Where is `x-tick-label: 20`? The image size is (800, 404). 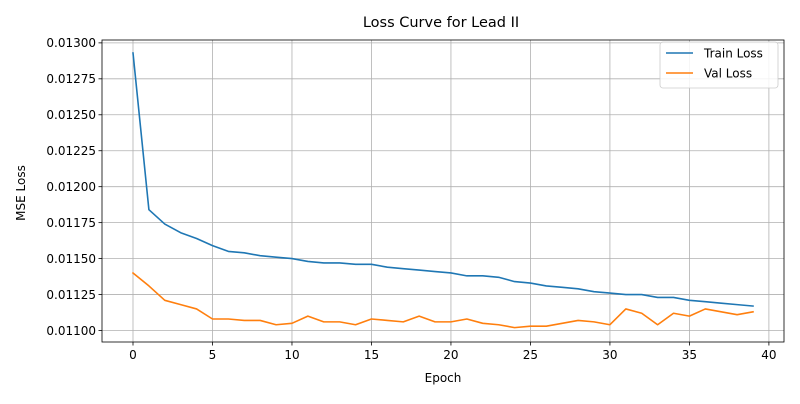
x-tick-label: 20 is located at coordinates (450, 355).